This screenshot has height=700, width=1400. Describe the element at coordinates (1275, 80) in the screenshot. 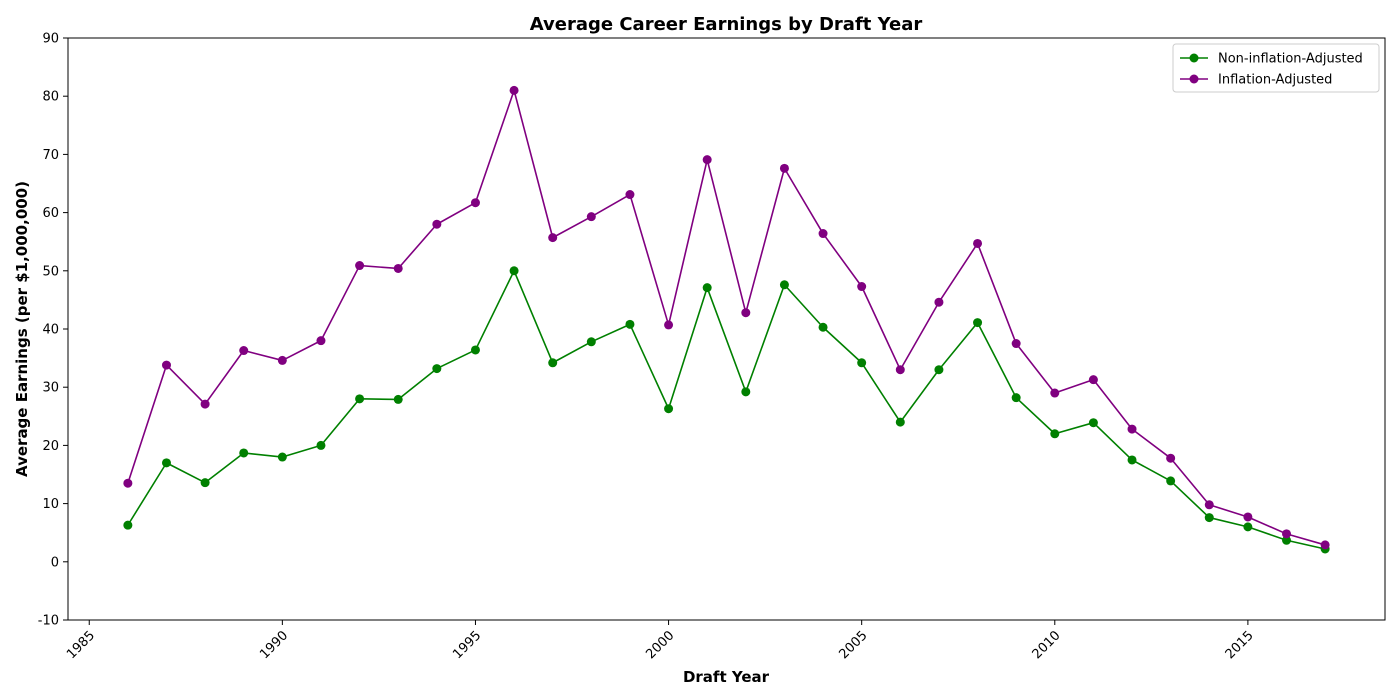

I see `legend-label: Inflation-Adjusted` at that location.